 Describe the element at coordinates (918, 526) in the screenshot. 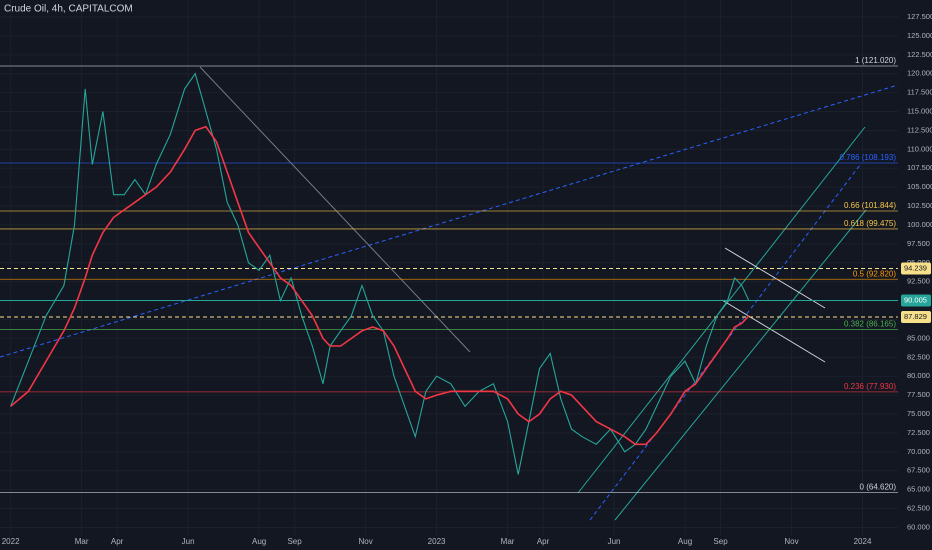

I see `y-tick-label: 60.000` at that location.